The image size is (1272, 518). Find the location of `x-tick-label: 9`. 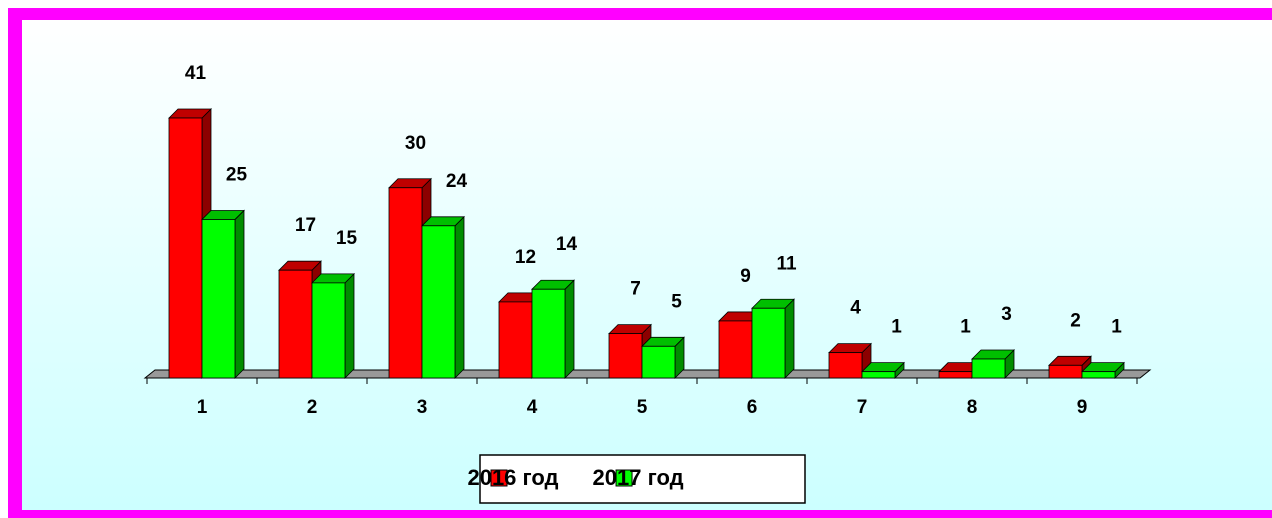

x-tick-label: 9 is located at coordinates (1082, 407).